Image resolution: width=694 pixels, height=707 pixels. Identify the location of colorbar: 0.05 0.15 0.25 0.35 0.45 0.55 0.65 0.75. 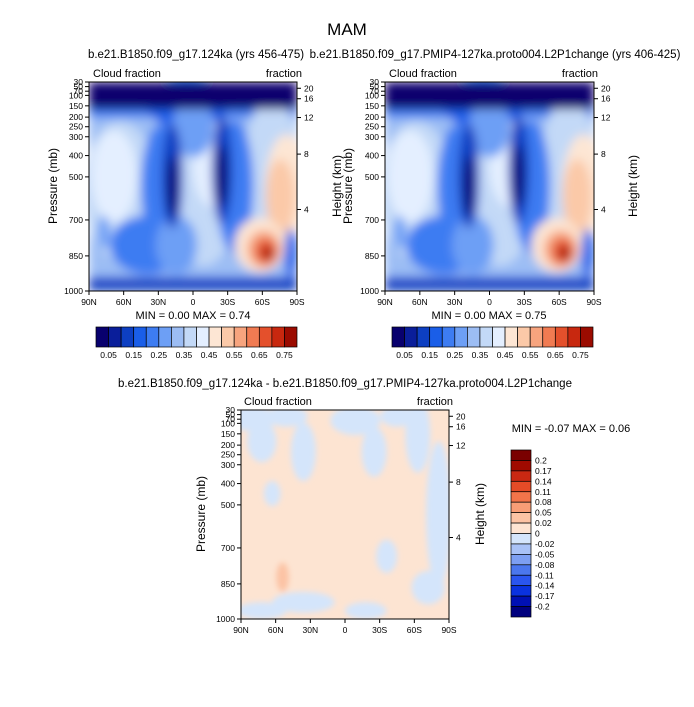
(196, 343).